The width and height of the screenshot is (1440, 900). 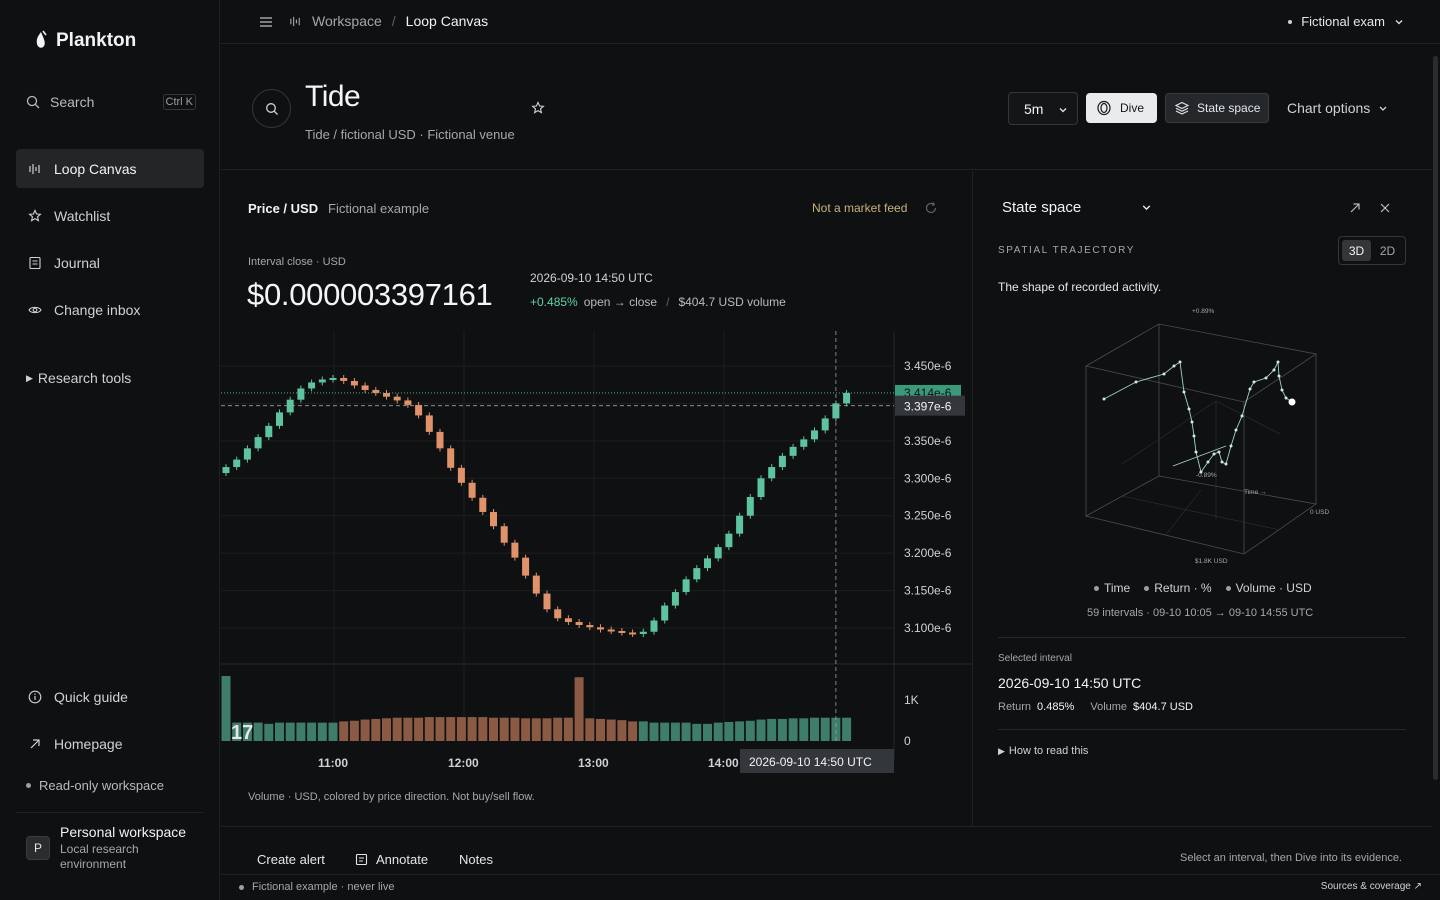 What do you see at coordinates (1346, 21) in the screenshot?
I see `account-menu: Fictional exam` at bounding box center [1346, 21].